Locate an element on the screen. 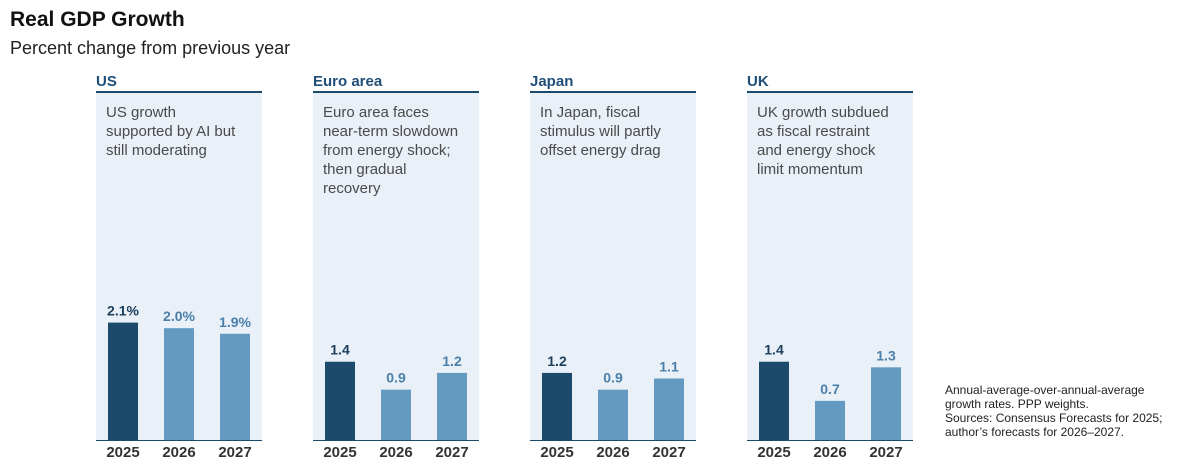 The height and width of the screenshot is (464, 1200). data-label: 0.7 is located at coordinates (830, 389).